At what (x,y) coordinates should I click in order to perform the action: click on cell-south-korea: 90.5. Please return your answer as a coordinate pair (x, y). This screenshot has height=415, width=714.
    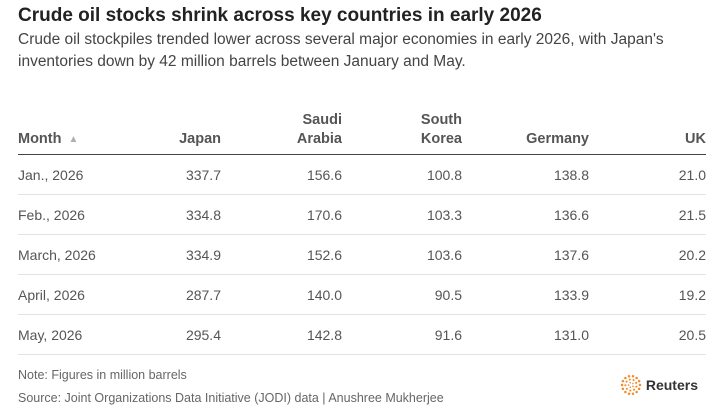
    Looking at the image, I should click on (402, 294).